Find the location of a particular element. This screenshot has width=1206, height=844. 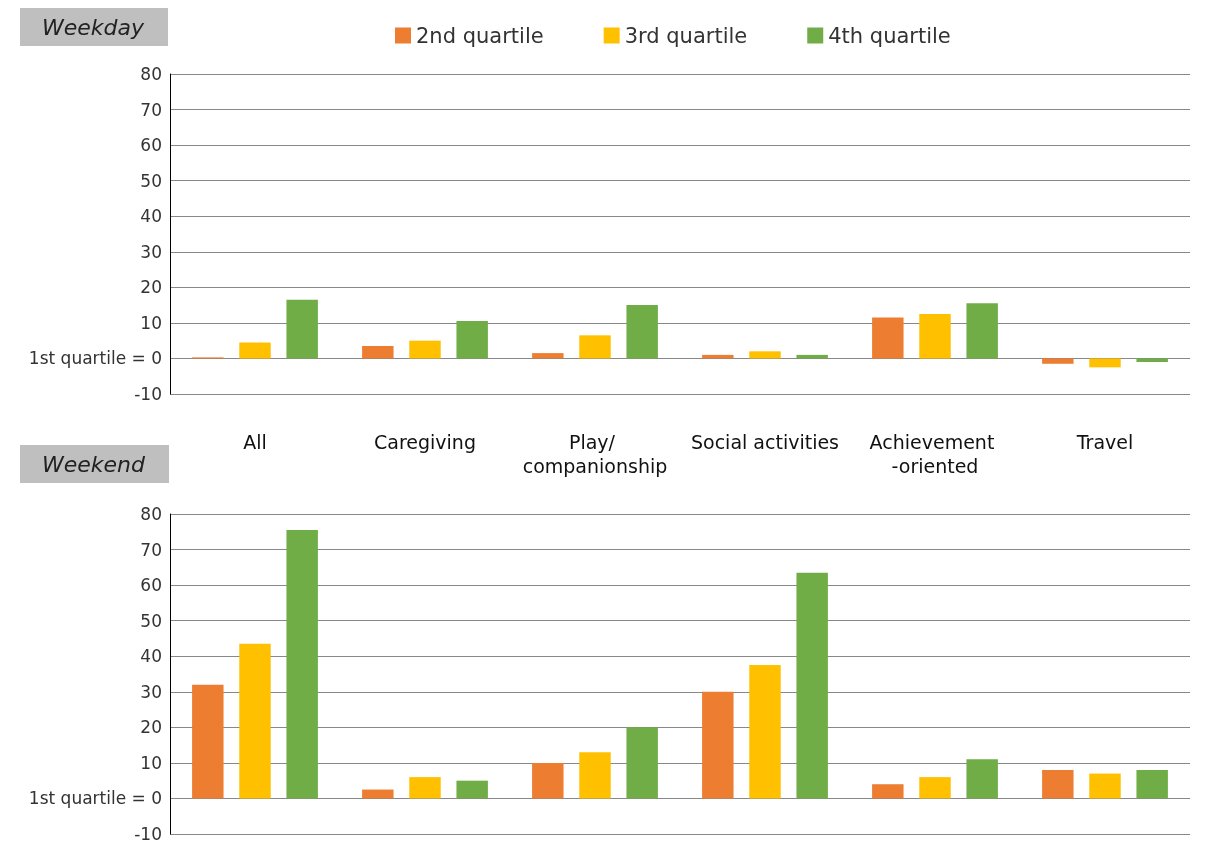

x-tick-label: Social activities is located at coordinates (765, 442).